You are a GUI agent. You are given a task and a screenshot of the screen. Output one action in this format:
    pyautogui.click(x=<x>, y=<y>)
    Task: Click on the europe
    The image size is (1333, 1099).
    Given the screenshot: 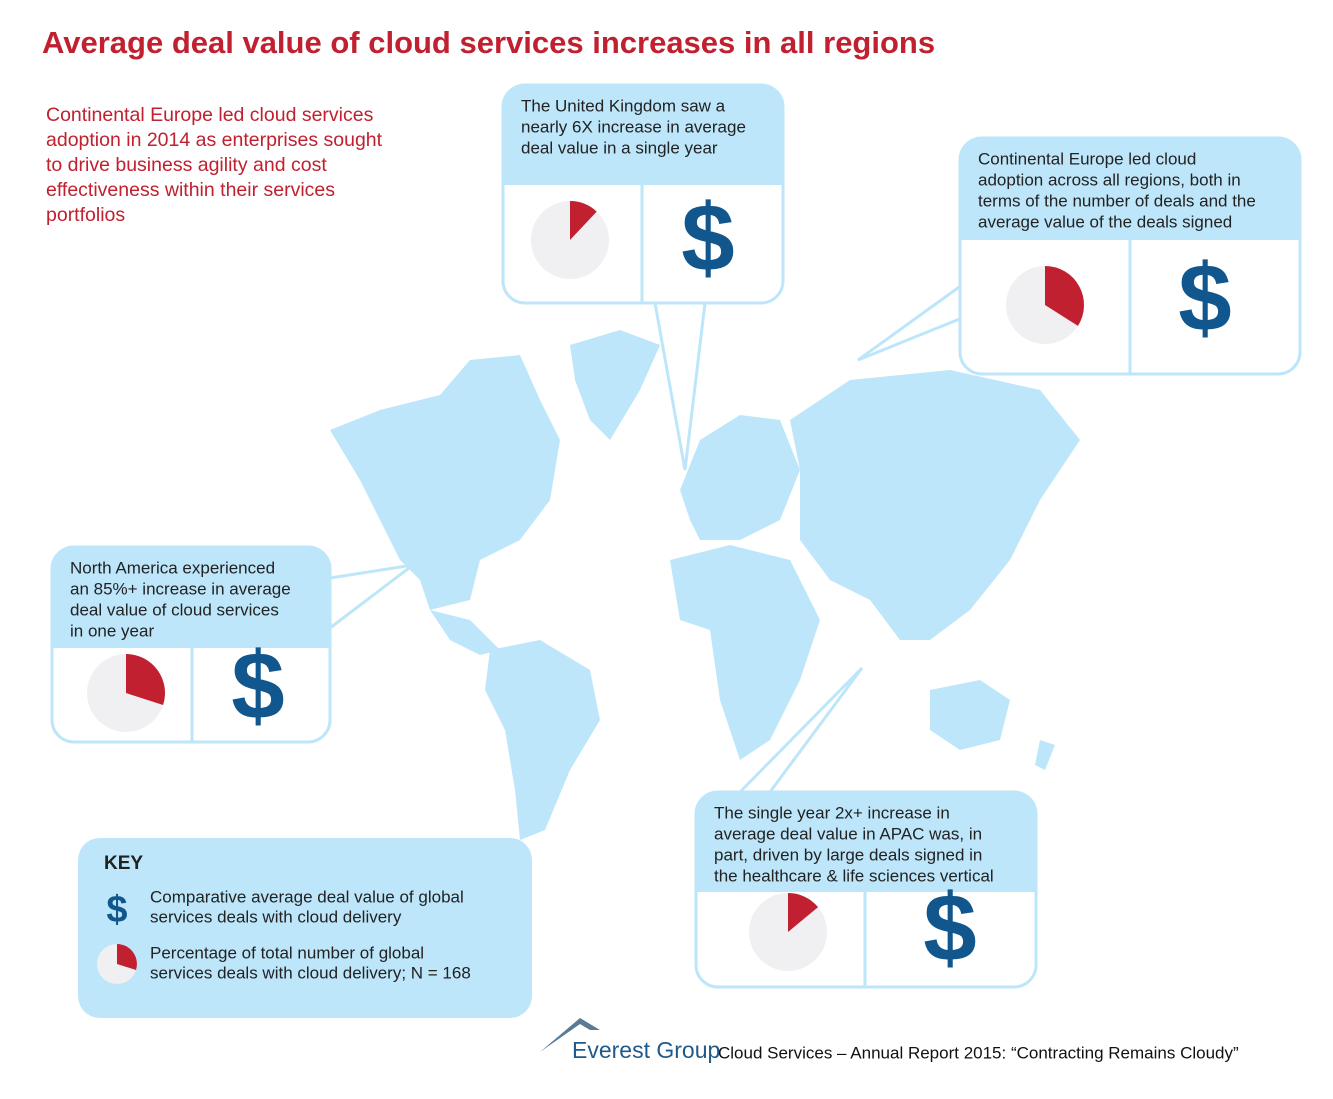 What is the action you would take?
    pyautogui.click(x=740, y=477)
    